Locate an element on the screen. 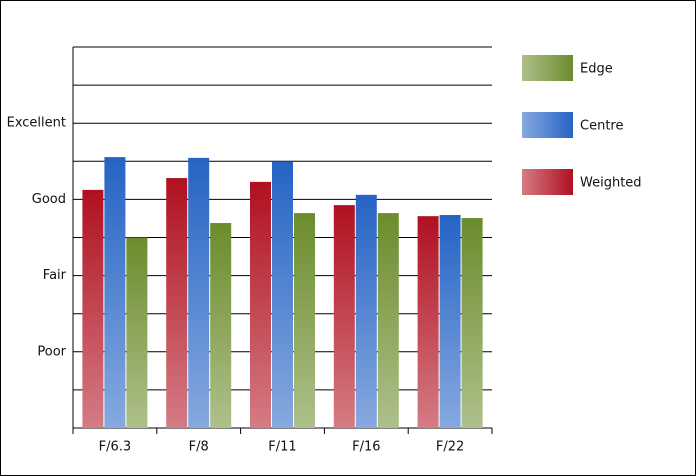  legend-label: Centre is located at coordinates (601, 126).